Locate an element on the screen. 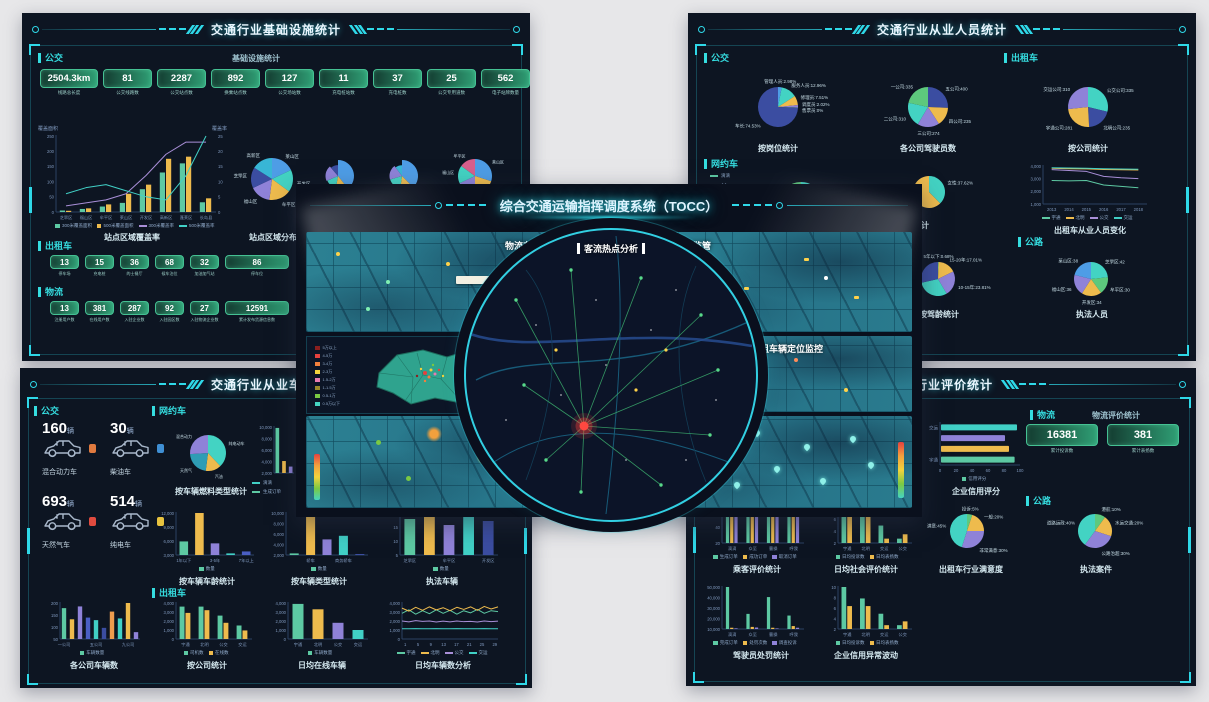  legend-item: 500米覆盖面积 is located at coordinates (115, 226).